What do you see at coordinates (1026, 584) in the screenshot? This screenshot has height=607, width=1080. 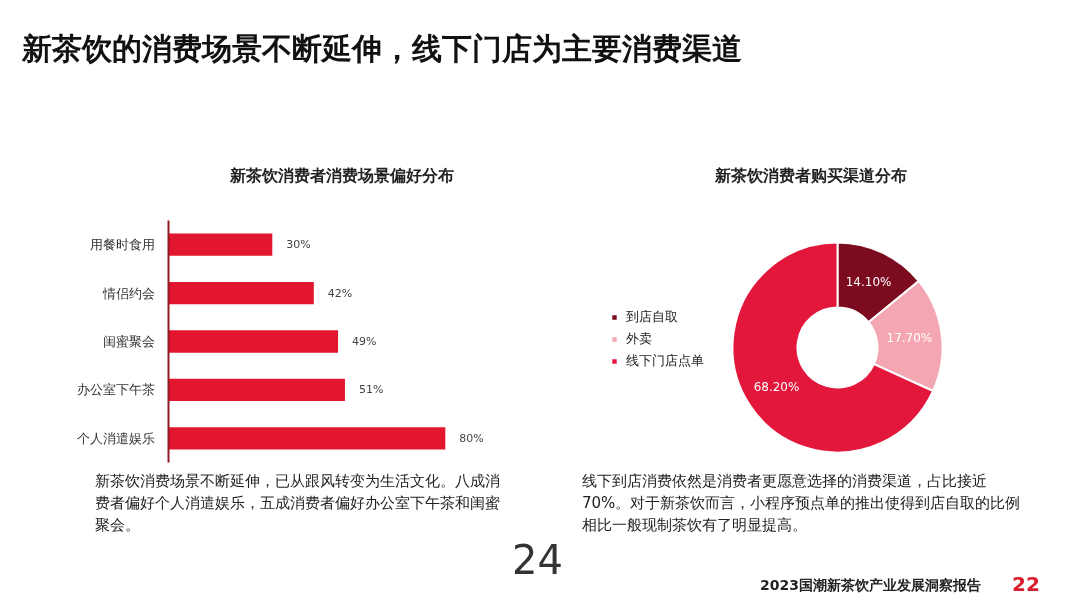 I see `text: 22` at bounding box center [1026, 584].